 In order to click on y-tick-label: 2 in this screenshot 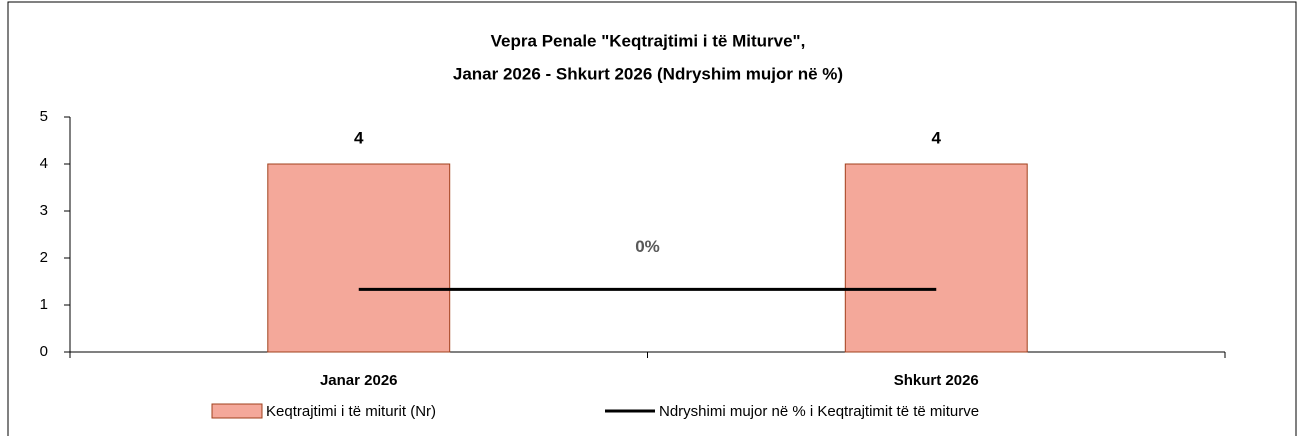, I will do `click(44, 257)`.